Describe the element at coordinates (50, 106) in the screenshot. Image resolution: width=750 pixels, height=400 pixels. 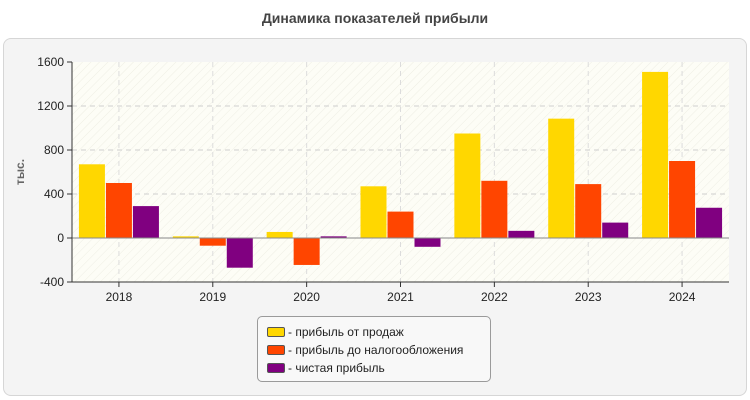
I see `y-tick-label: 1200` at that location.